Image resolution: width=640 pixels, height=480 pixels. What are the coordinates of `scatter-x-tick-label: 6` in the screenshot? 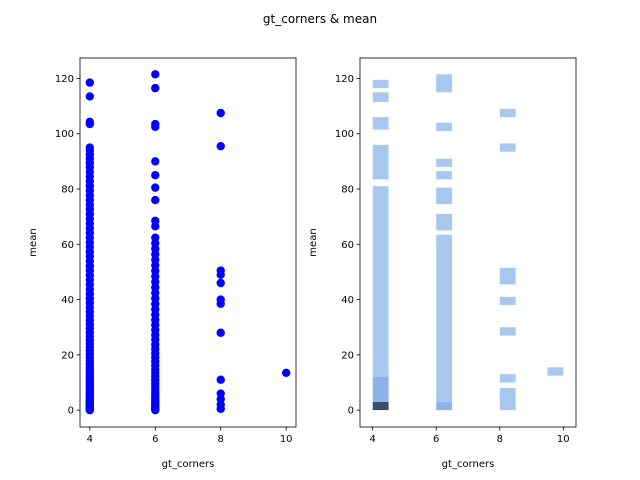 It's located at (155, 439).